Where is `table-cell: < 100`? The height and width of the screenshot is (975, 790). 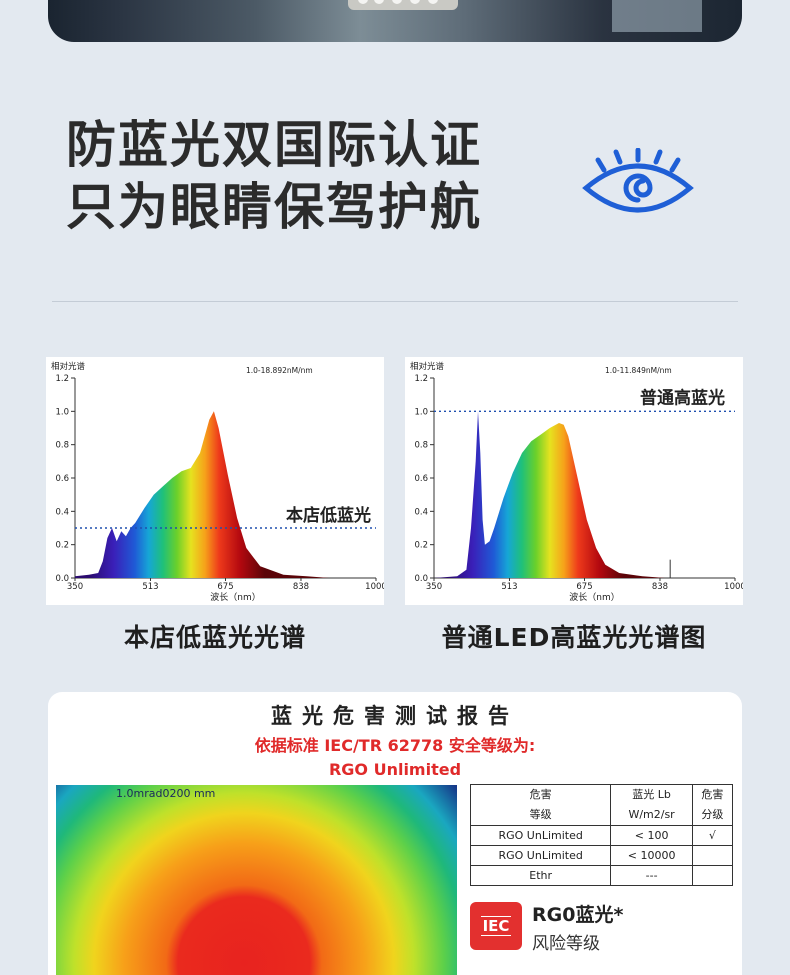 table-cell: < 100 is located at coordinates (651, 835).